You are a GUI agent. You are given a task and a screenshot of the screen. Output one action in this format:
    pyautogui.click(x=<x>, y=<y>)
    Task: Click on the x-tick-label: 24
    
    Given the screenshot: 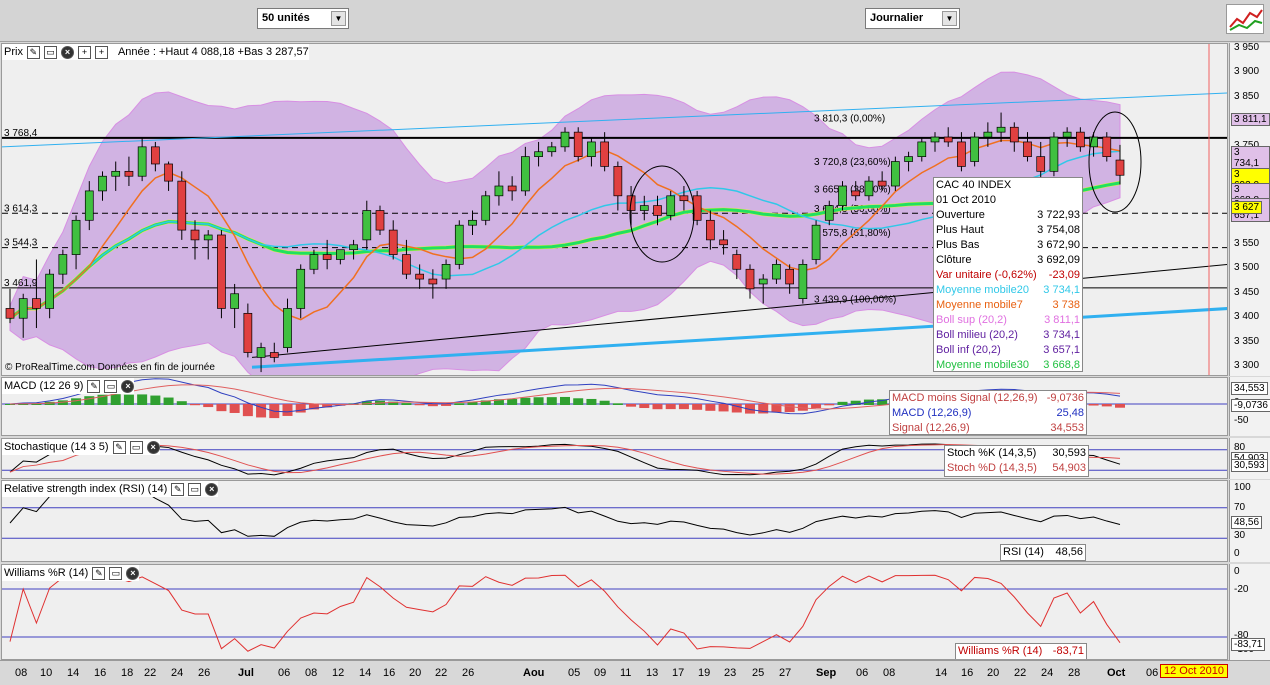 What is the action you would take?
    pyautogui.click(x=1047, y=673)
    